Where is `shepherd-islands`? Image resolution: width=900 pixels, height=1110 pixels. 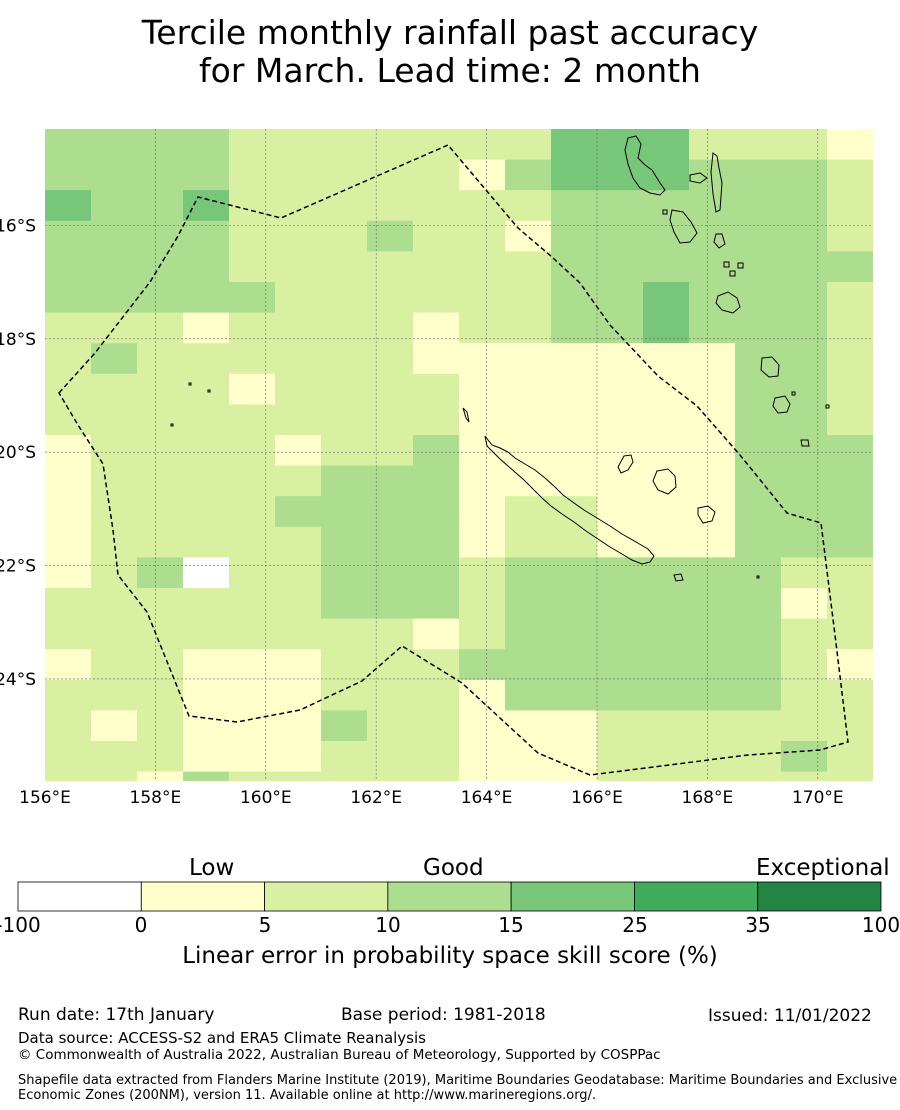 shepherd-islands is located at coordinates (733, 269).